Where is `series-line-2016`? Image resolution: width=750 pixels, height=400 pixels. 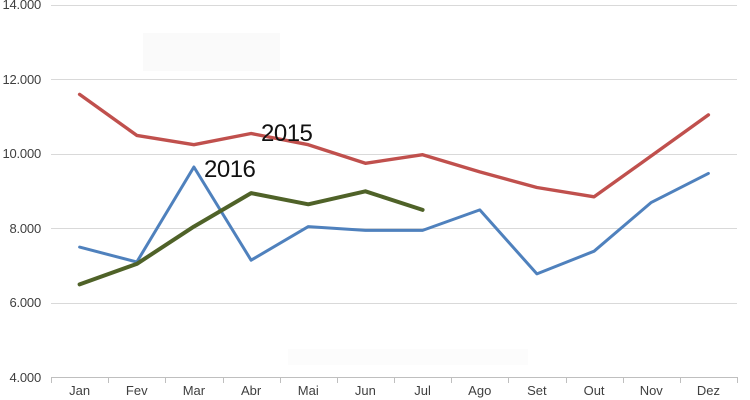 series-line-2016 is located at coordinates (251, 238).